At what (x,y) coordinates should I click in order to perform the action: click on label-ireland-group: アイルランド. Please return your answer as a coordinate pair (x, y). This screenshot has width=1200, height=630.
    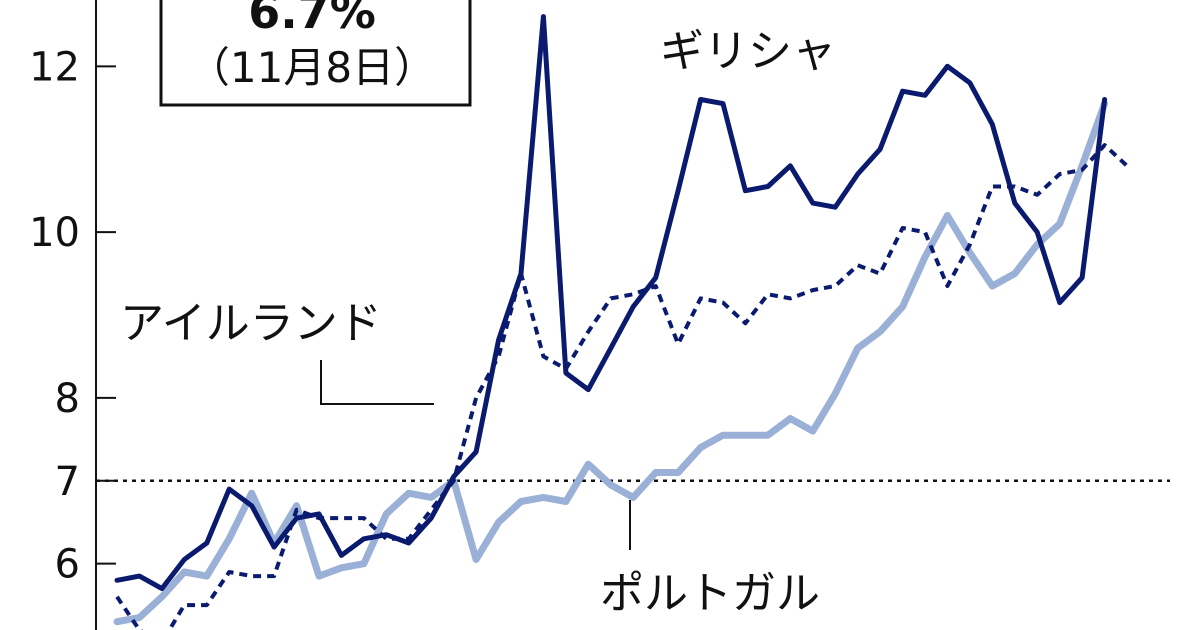
    Looking at the image, I should click on (277, 351).